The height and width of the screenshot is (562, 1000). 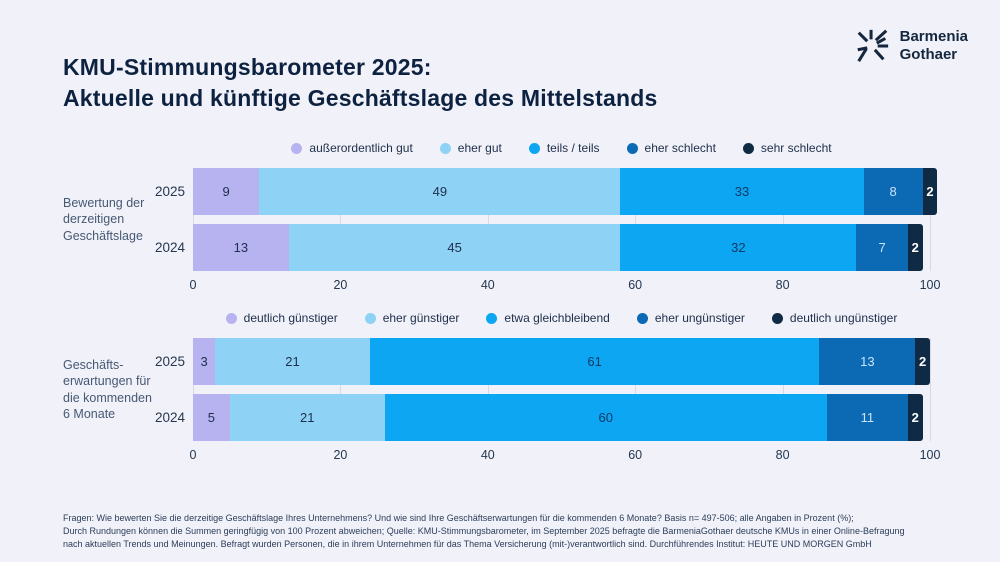 What do you see at coordinates (281, 318) in the screenshot?
I see `legend-item: deutlich günstiger` at bounding box center [281, 318].